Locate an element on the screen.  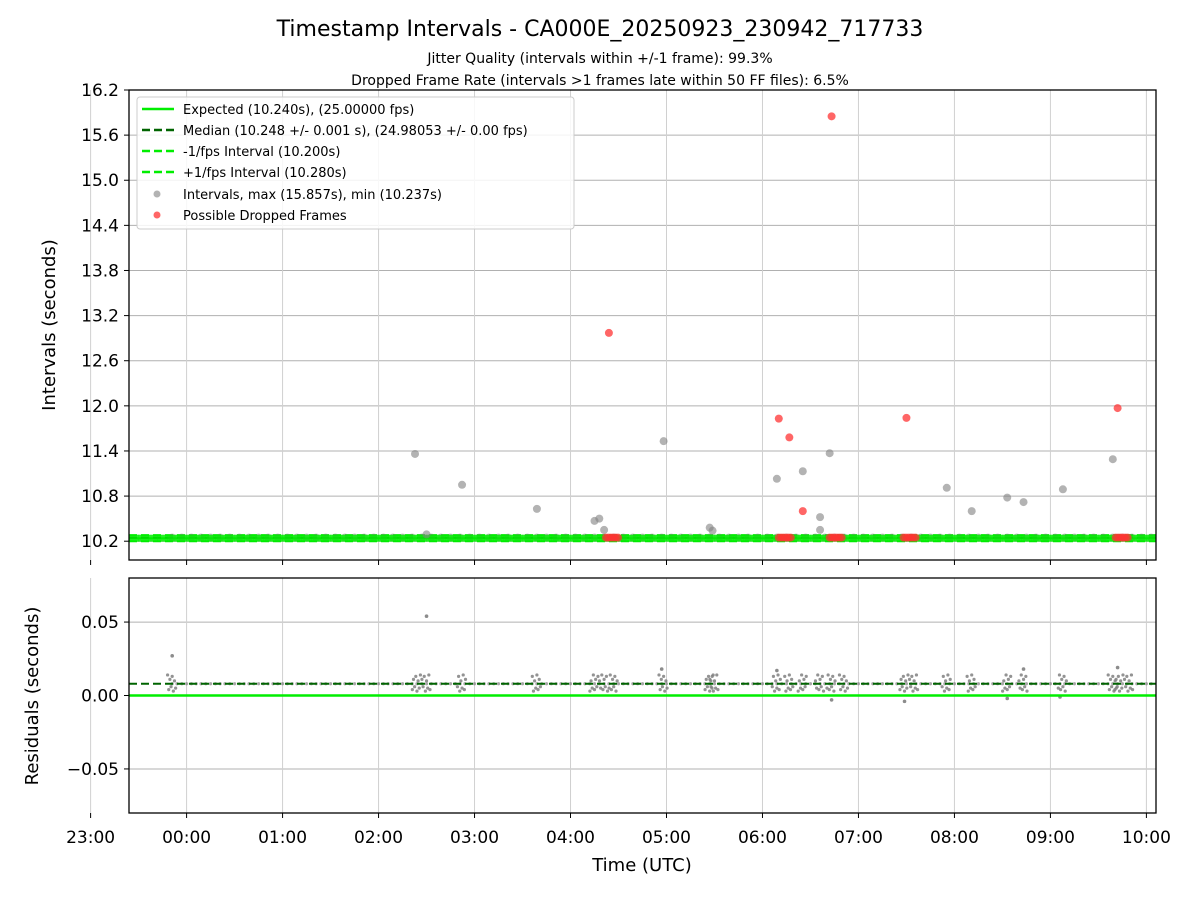
intervals-y-tick-label: 10.2 is located at coordinates (100, 542).